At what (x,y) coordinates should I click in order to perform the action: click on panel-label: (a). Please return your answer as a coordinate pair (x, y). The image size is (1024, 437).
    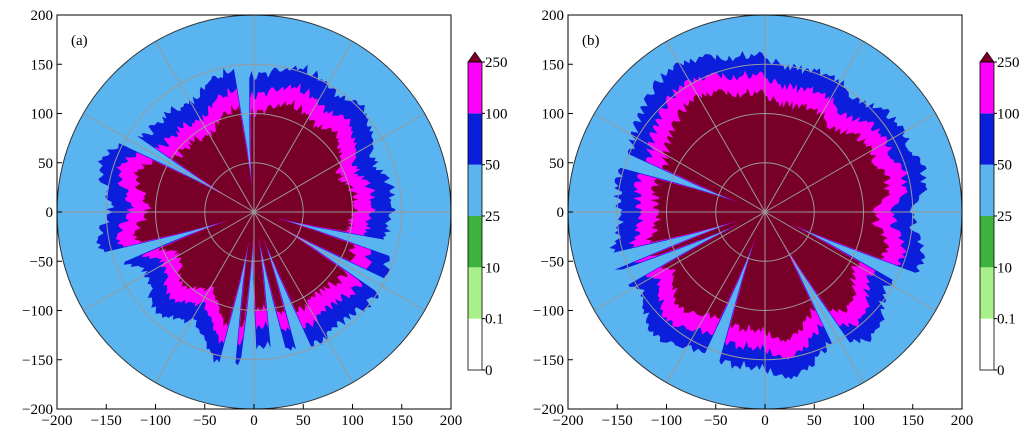
    Looking at the image, I should click on (79, 41).